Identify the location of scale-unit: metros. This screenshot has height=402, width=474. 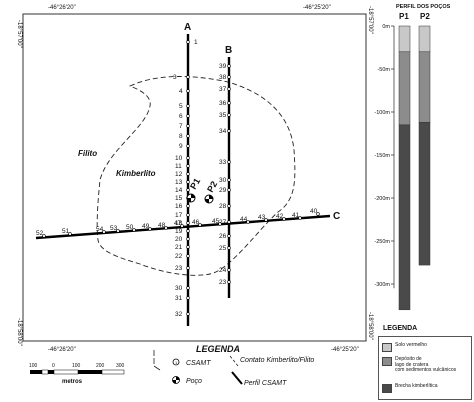
(72, 382).